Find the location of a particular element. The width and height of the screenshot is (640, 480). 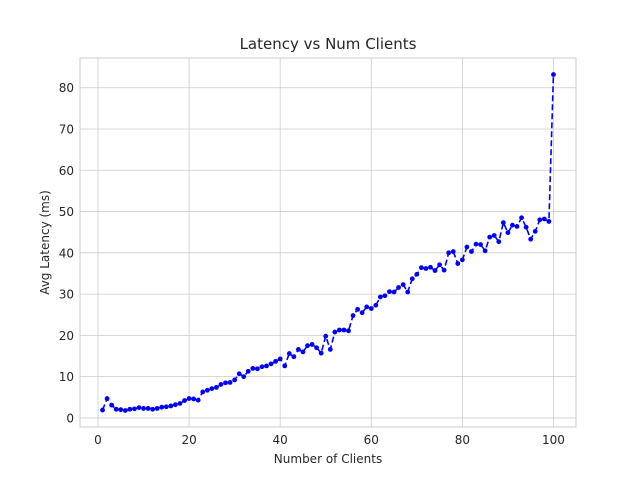

y-tick-label: 60 is located at coordinates (66, 171).